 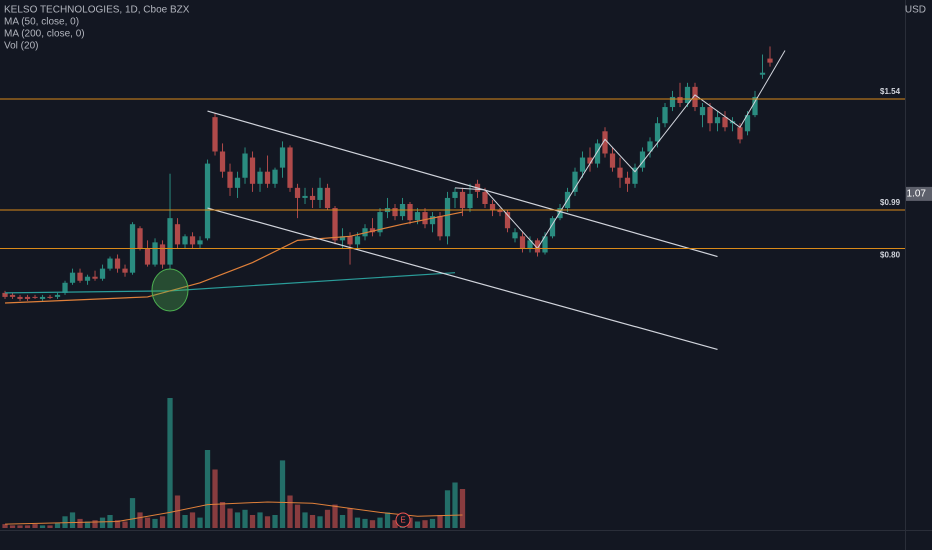 What do you see at coordinates (620, 150) in the screenshot?
I see `zigzag-line` at bounding box center [620, 150].